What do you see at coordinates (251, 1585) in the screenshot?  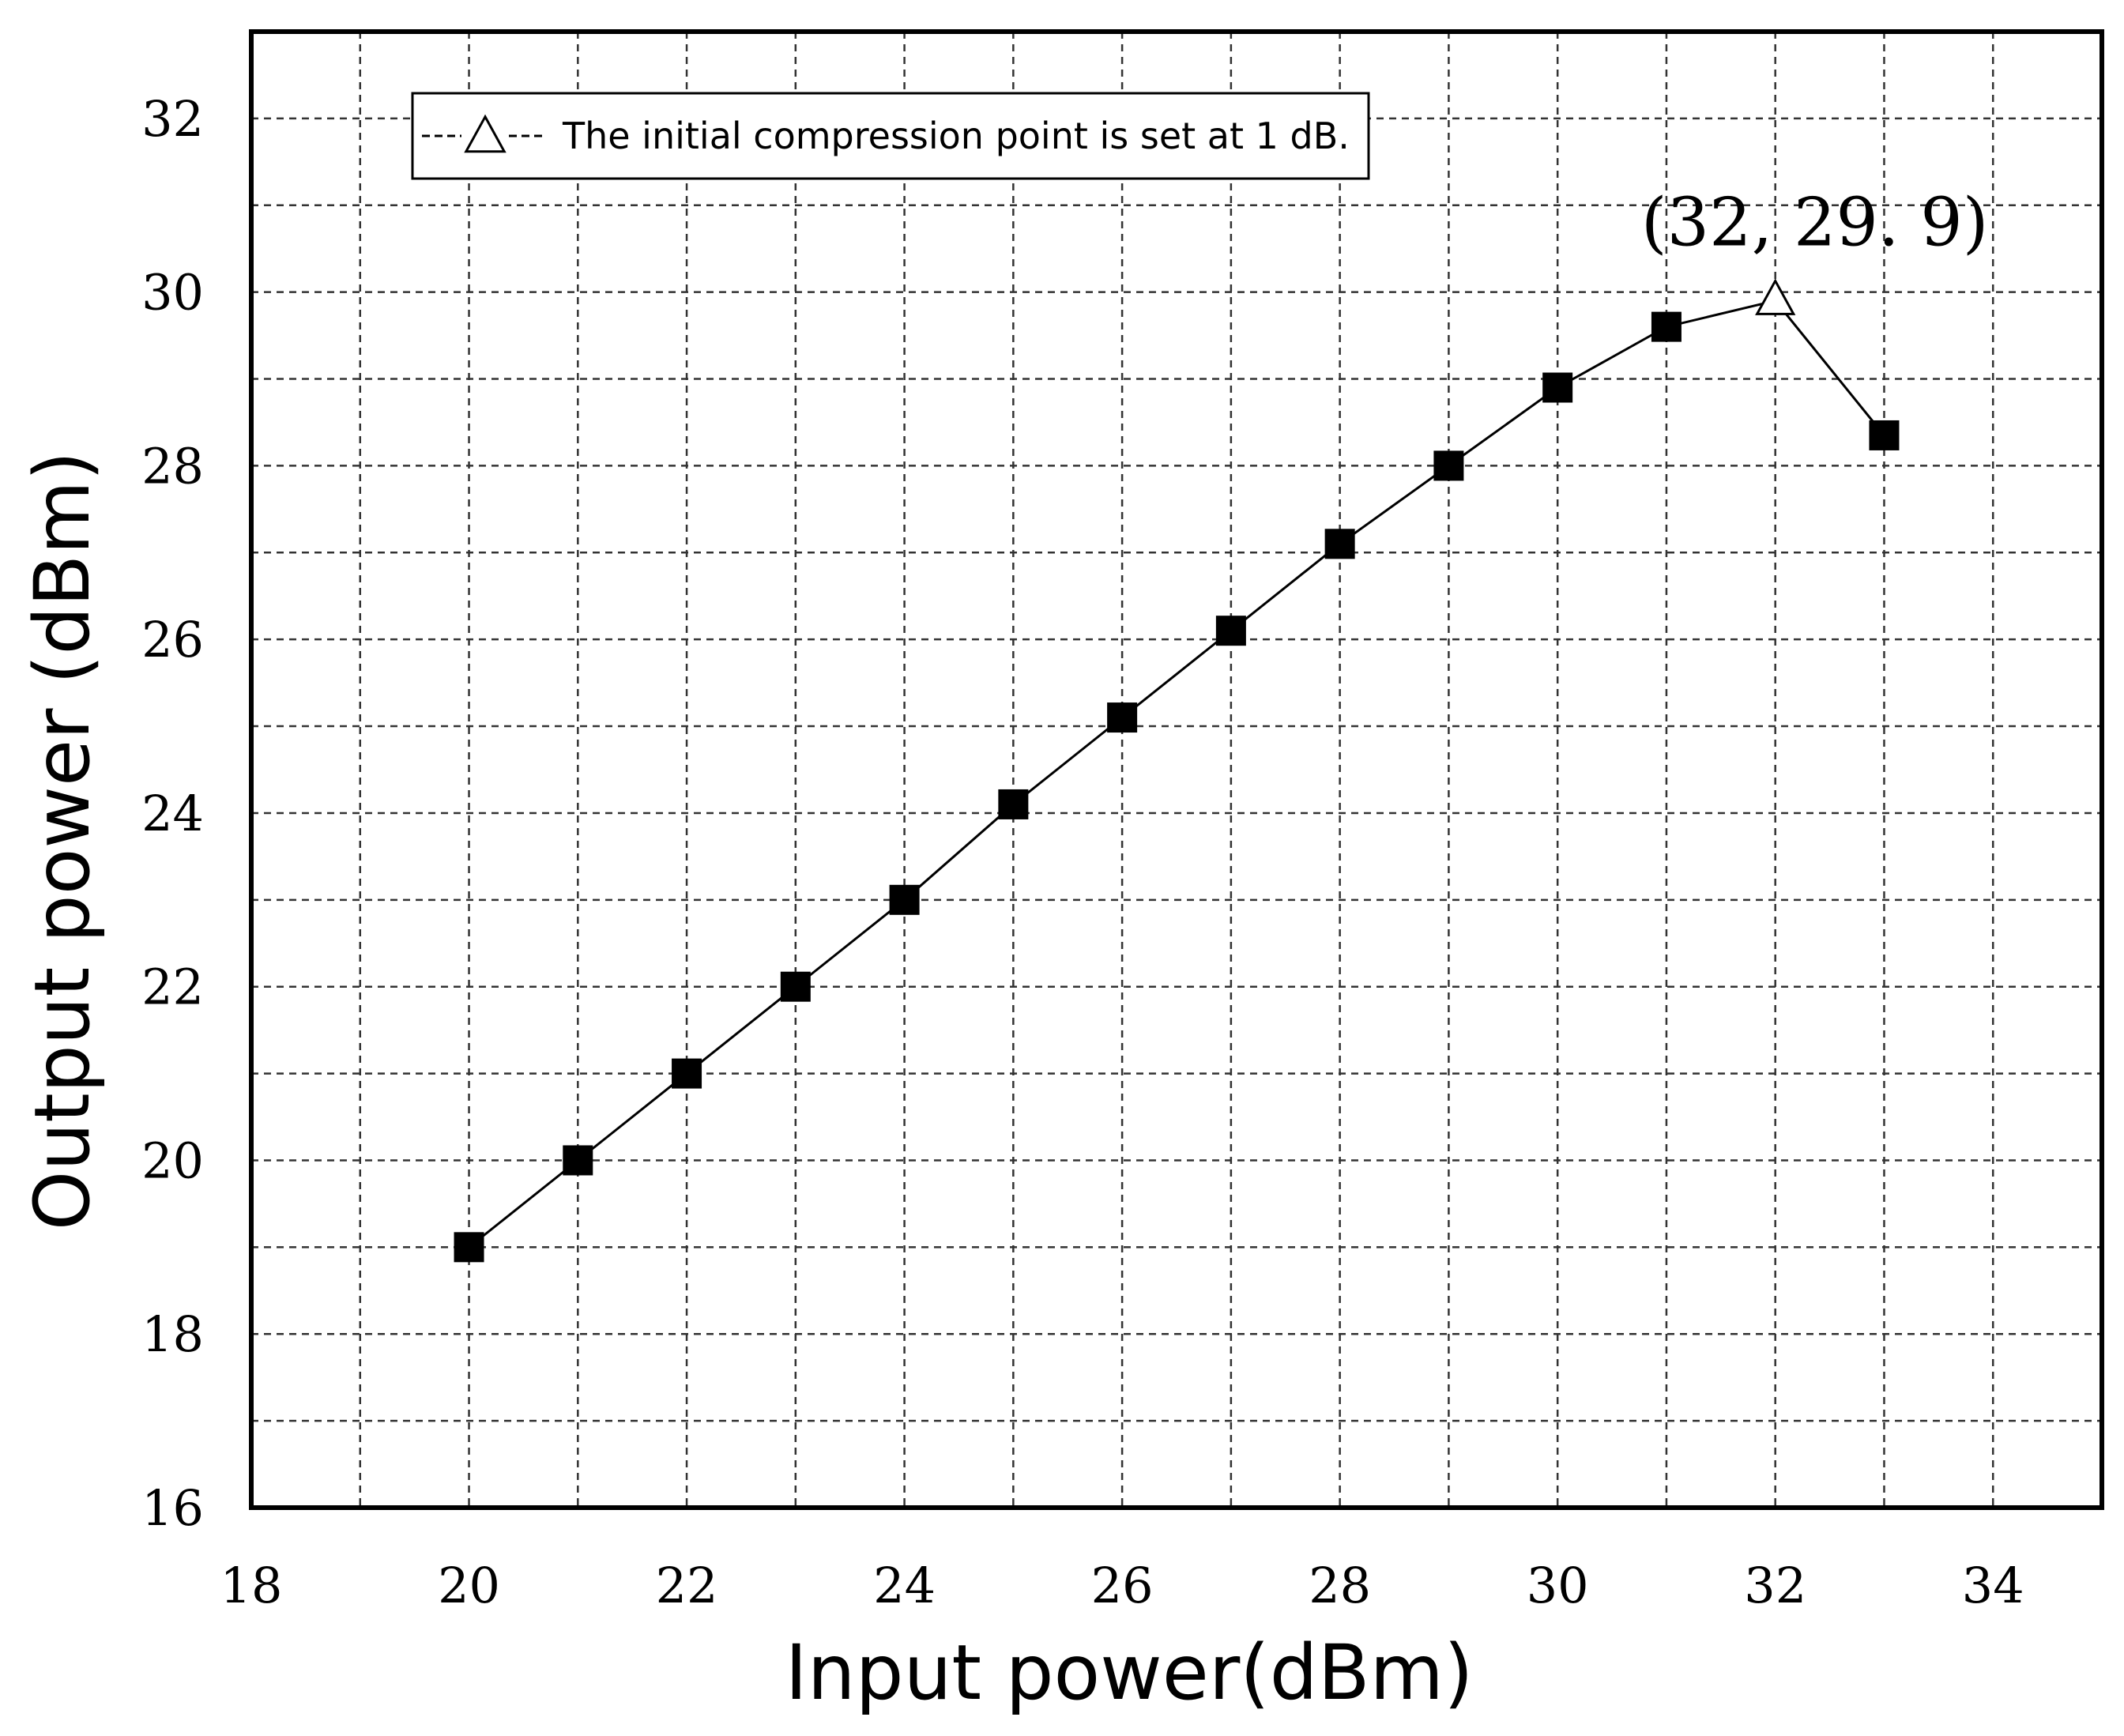 I see `x-tick-label: 18` at bounding box center [251, 1585].